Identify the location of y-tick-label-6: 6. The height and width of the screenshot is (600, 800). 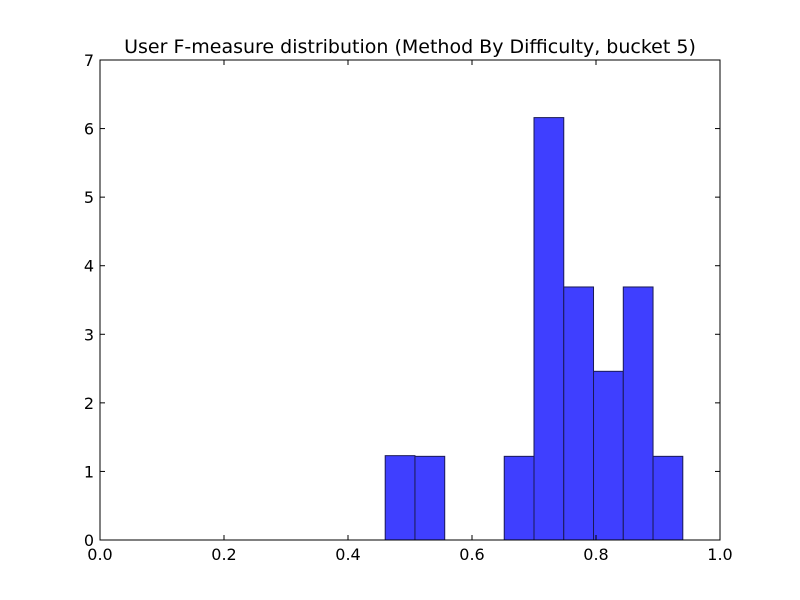
(89, 129).